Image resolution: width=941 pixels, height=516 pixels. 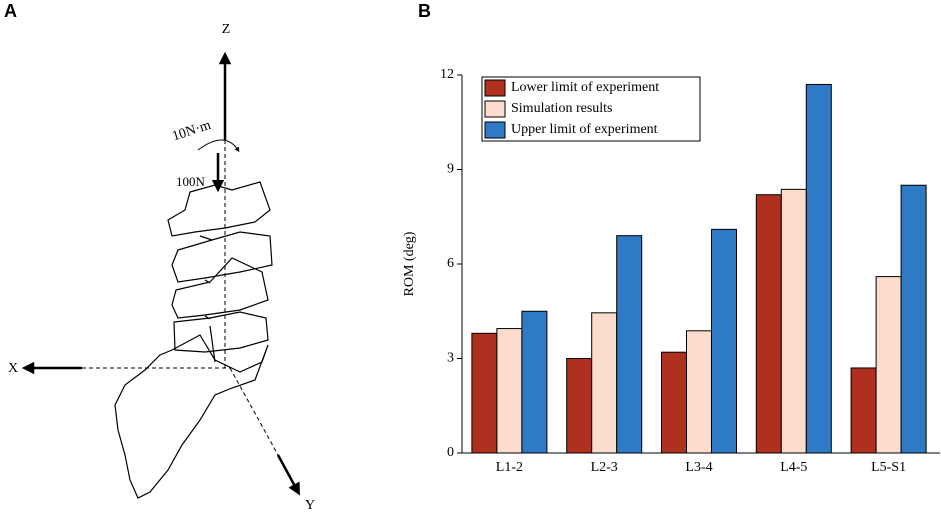 What do you see at coordinates (447, 74) in the screenshot?
I see `y-tick-label: 12` at bounding box center [447, 74].